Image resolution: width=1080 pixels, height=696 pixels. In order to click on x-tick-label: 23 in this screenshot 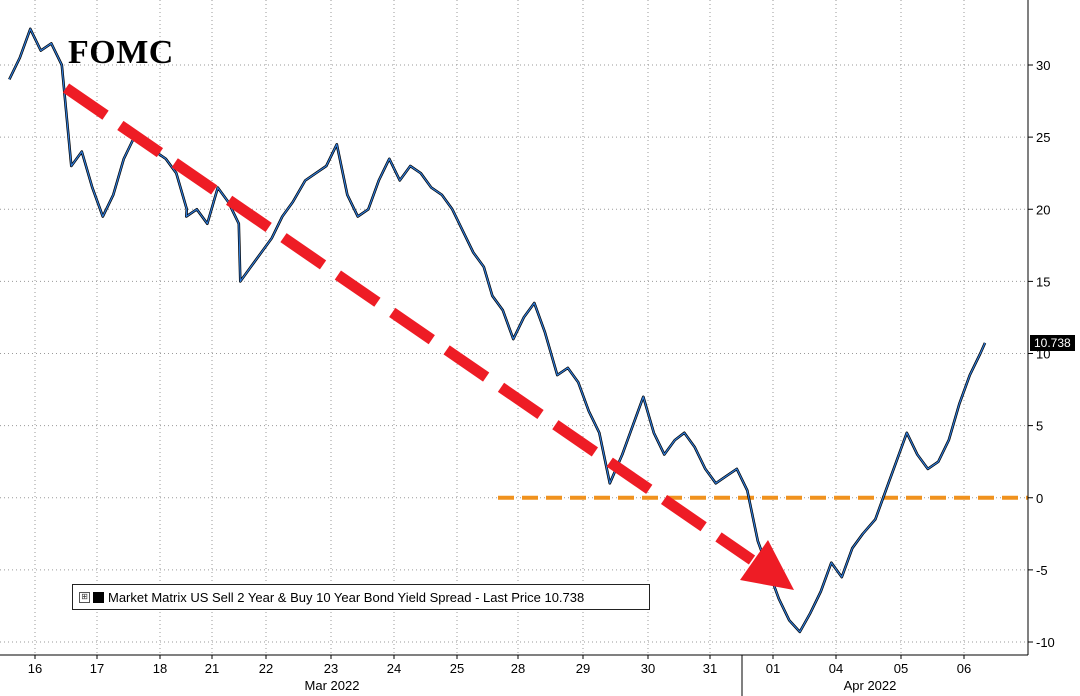, I will do `click(331, 668)`.